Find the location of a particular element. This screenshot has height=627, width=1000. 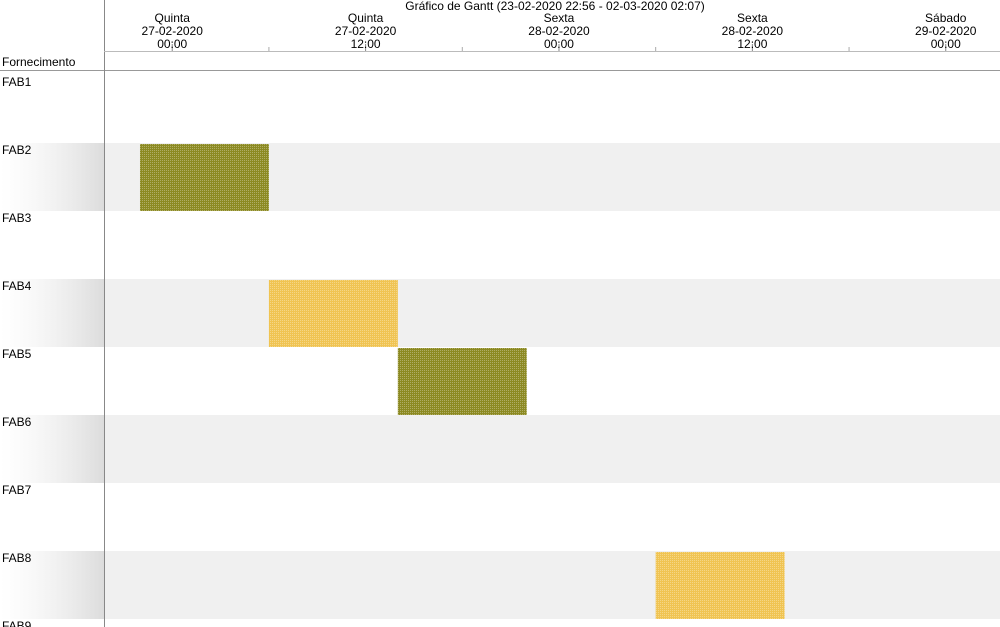

row-label: FAB4 is located at coordinates (17, 286).